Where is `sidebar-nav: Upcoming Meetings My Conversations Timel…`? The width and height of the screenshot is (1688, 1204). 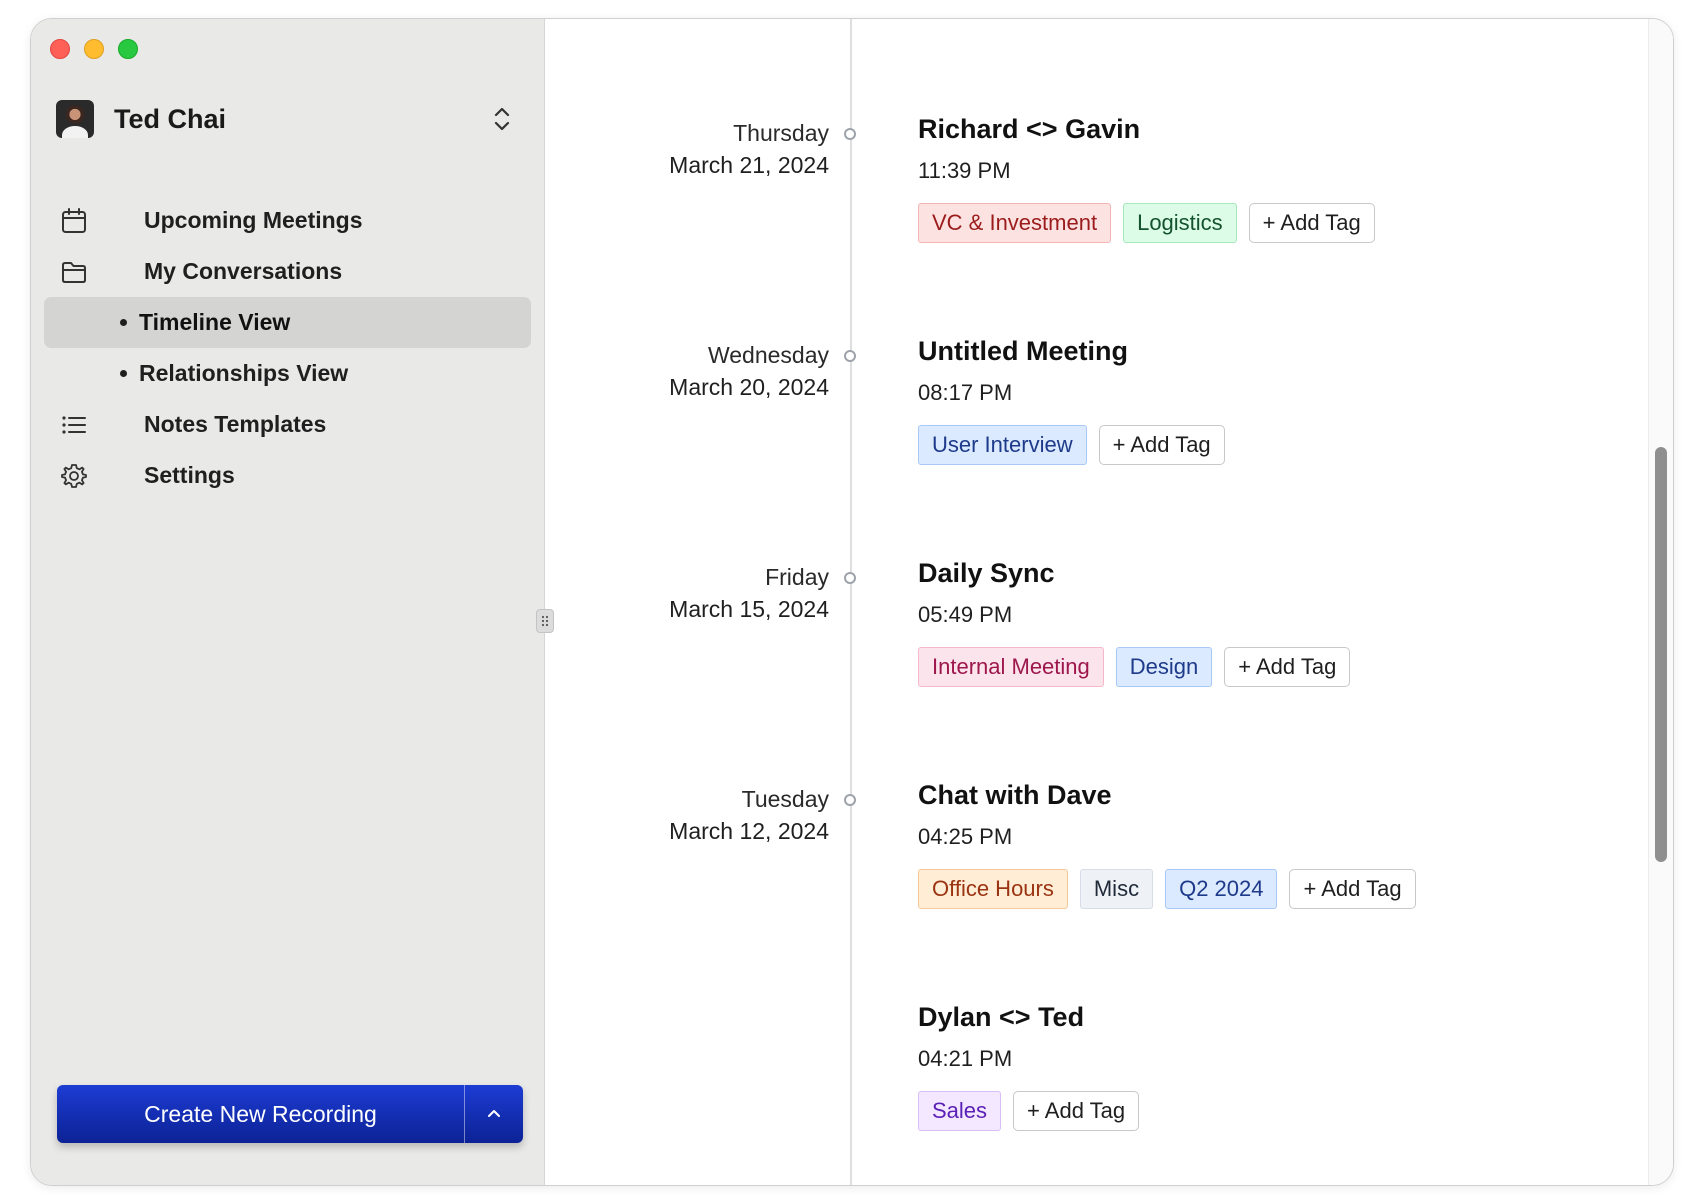 sidebar-nav: Upcoming Meetings My Conversations Timel… is located at coordinates (287, 348).